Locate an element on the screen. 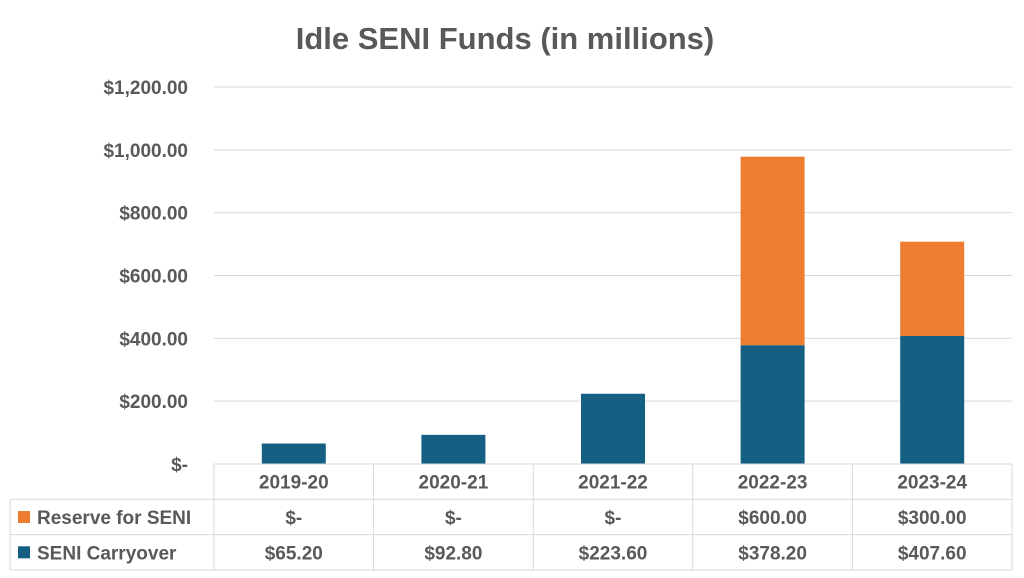 The height and width of the screenshot is (578, 1024). x-tick-label: 2023-24 is located at coordinates (932, 483).